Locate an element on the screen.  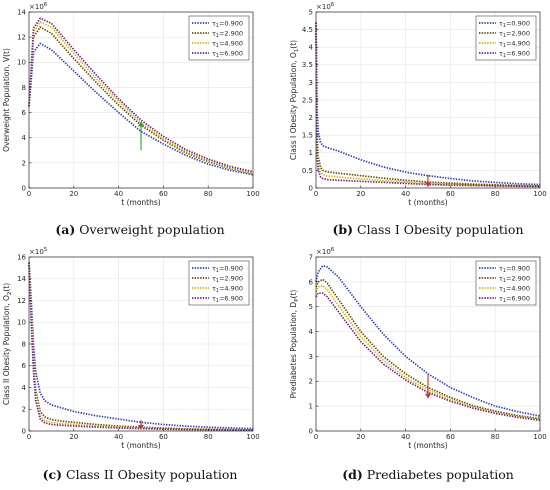
panel-caption: (a) Overweight population is located at coordinates (139, 229).